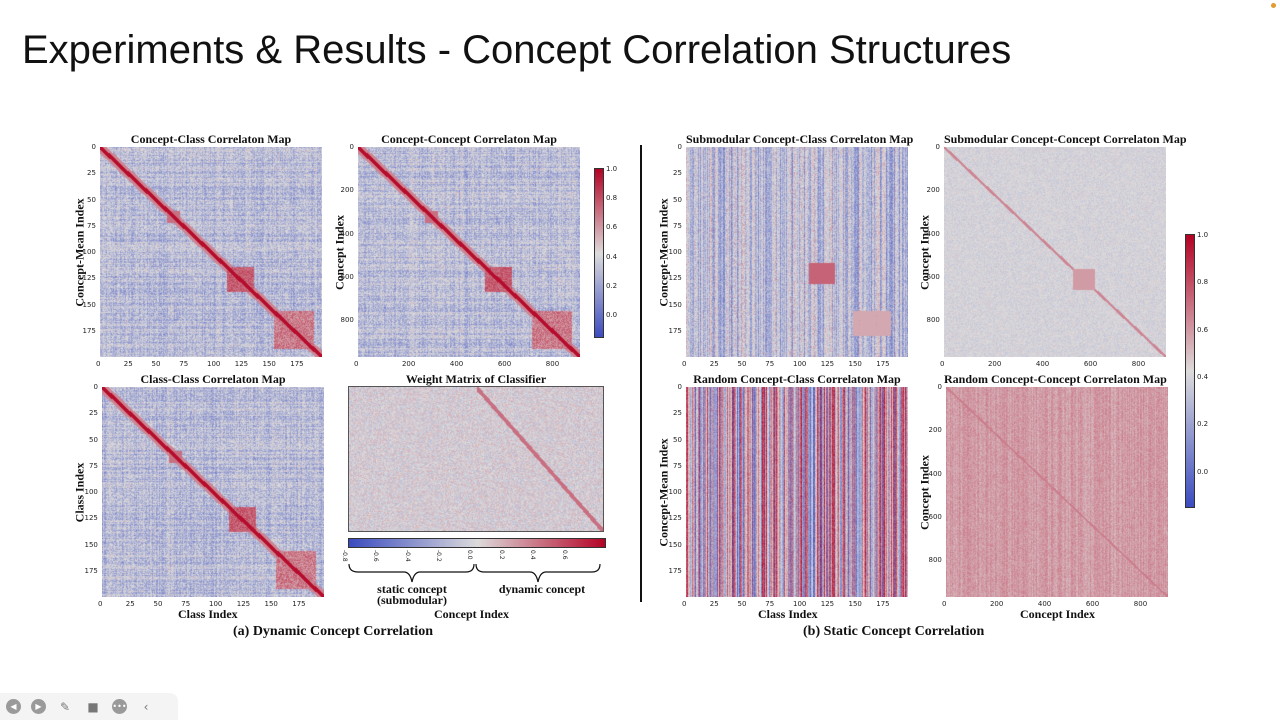  Describe the element at coordinates (13, 706) in the screenshot. I see `prev-icon: ◀` at that location.